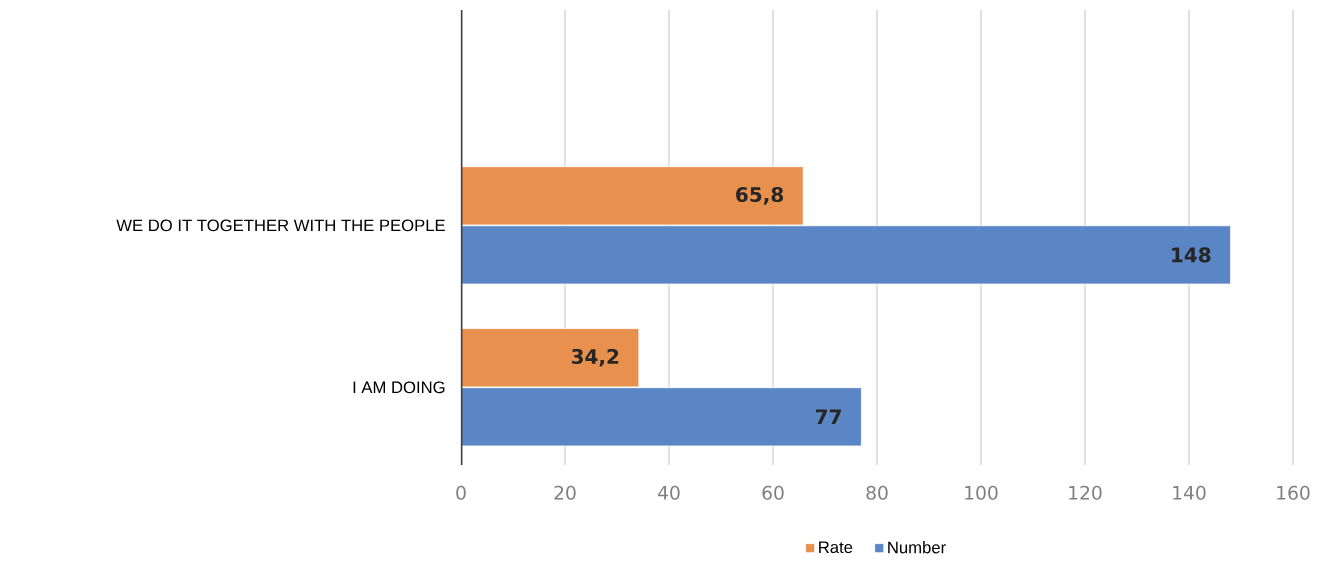 The image size is (1331, 586). I want to click on legend-label: Number, so click(917, 547).